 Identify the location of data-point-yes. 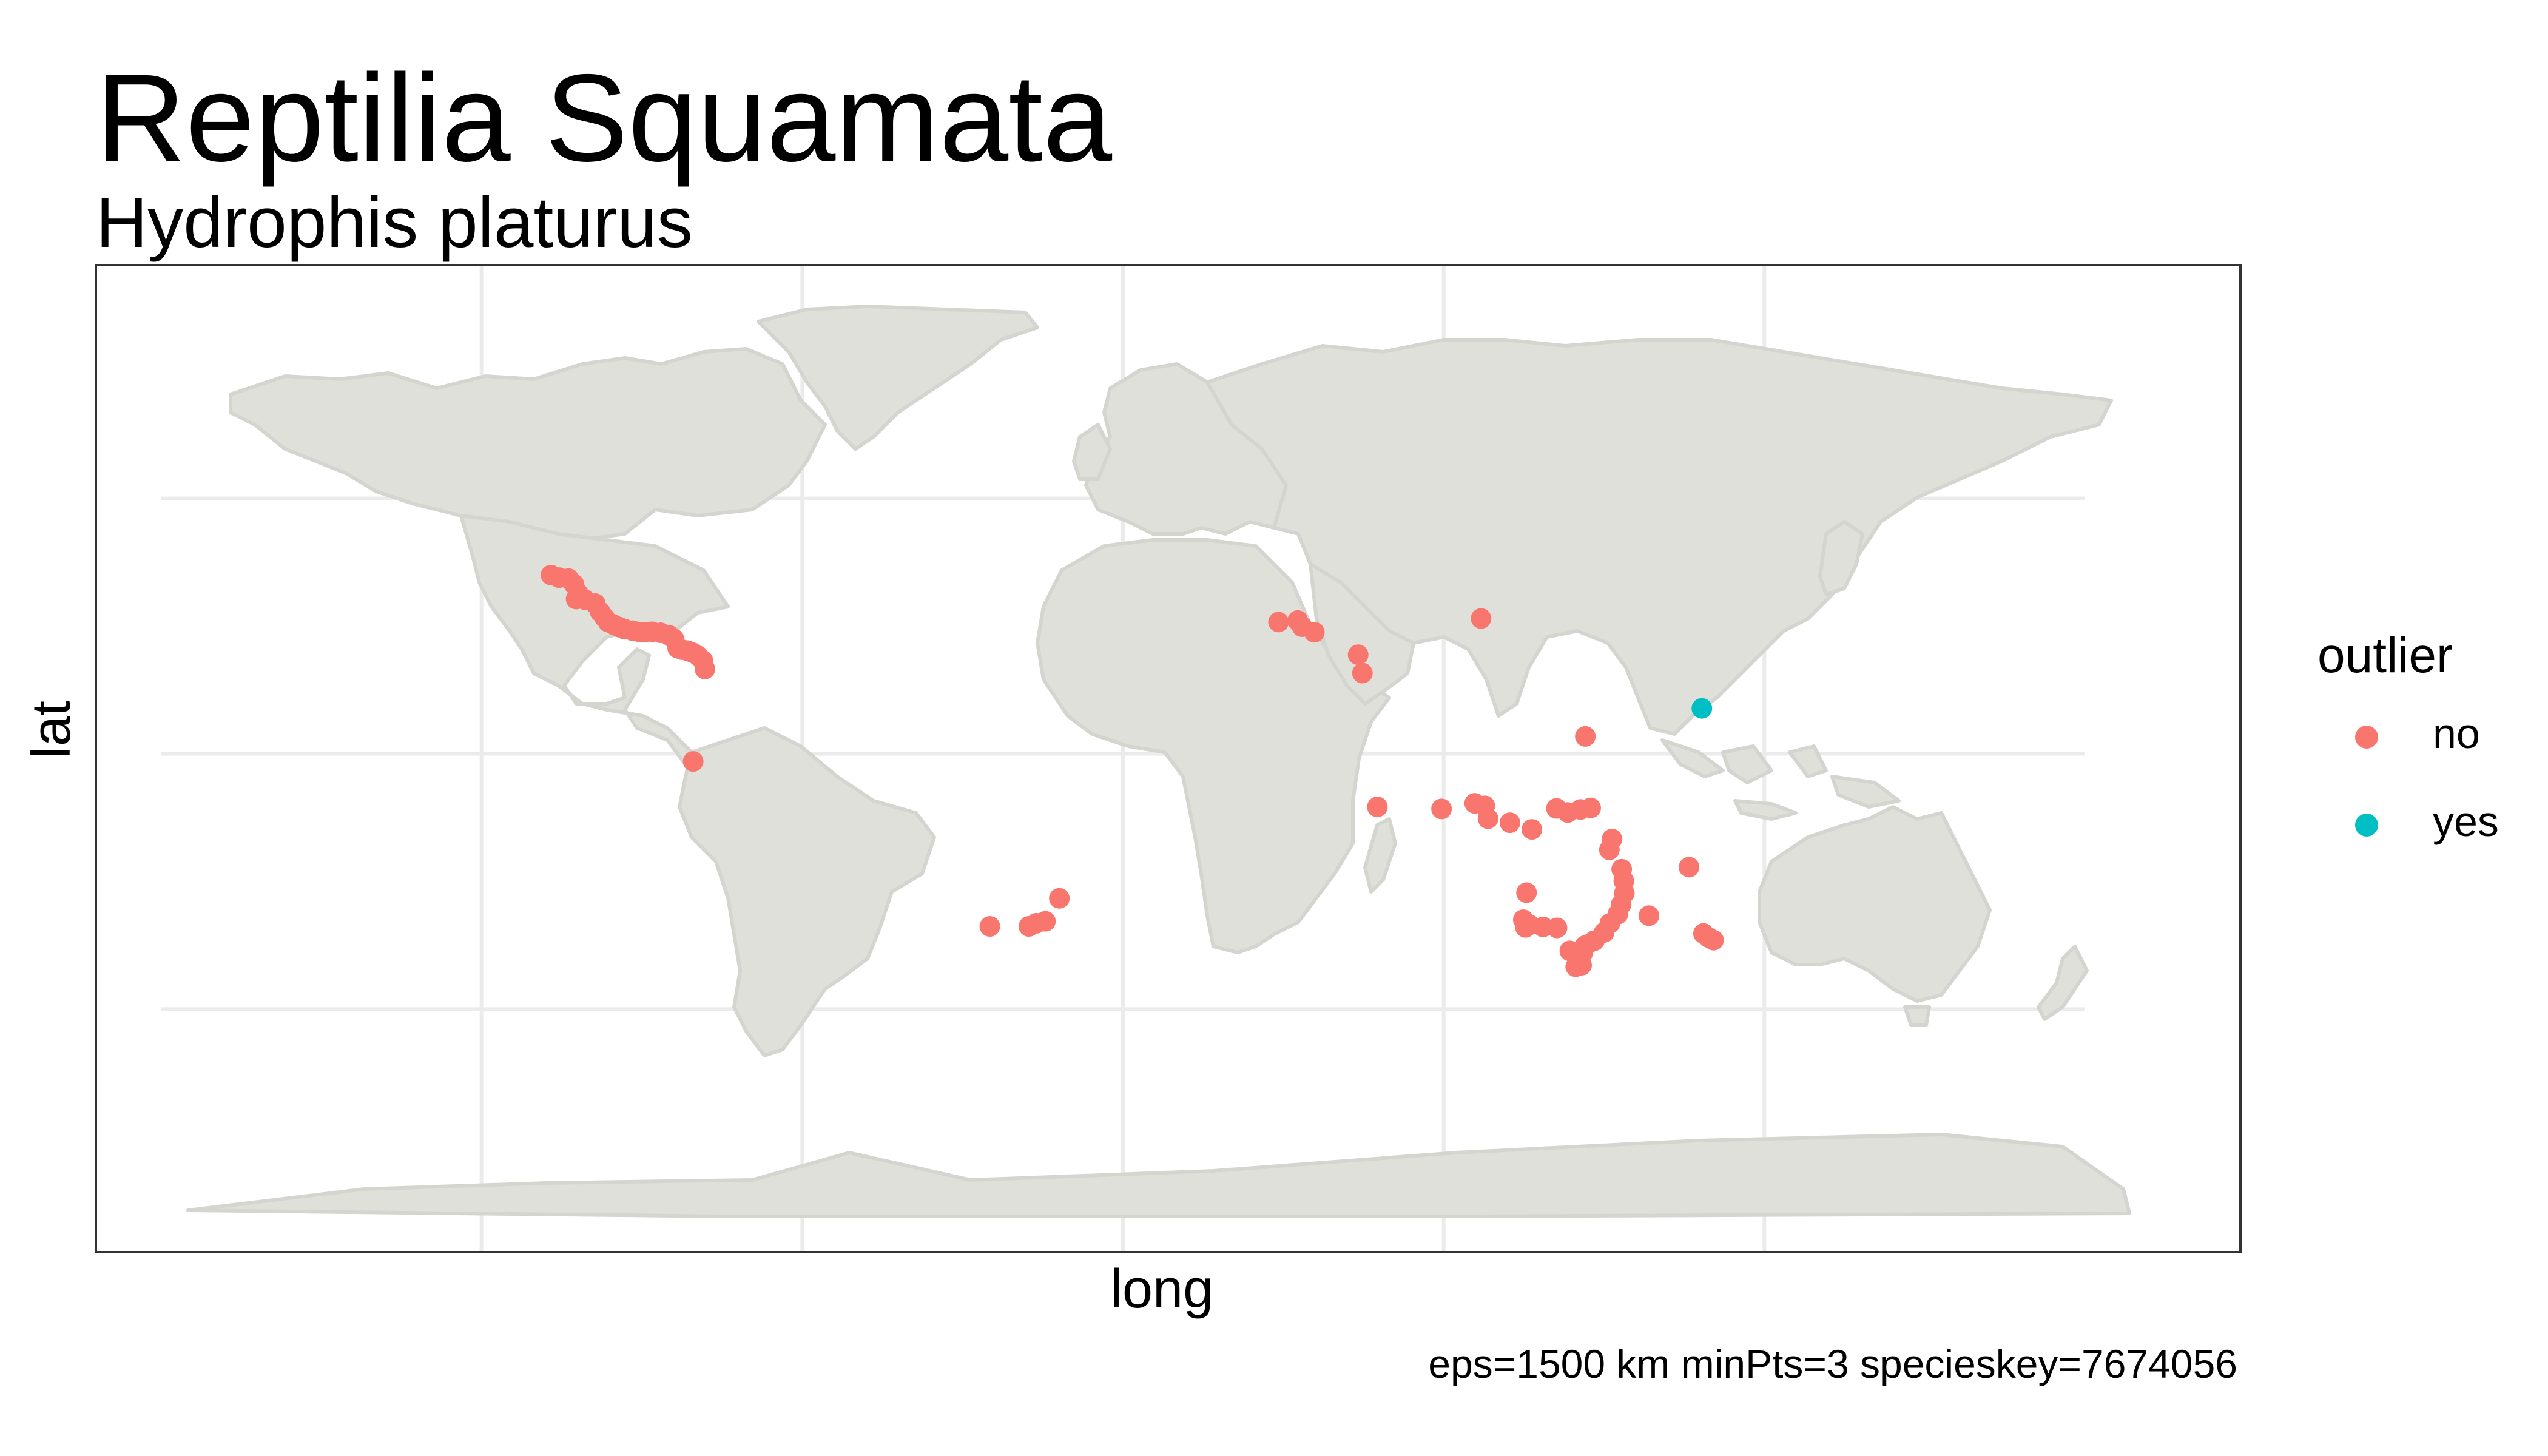
(1702, 708).